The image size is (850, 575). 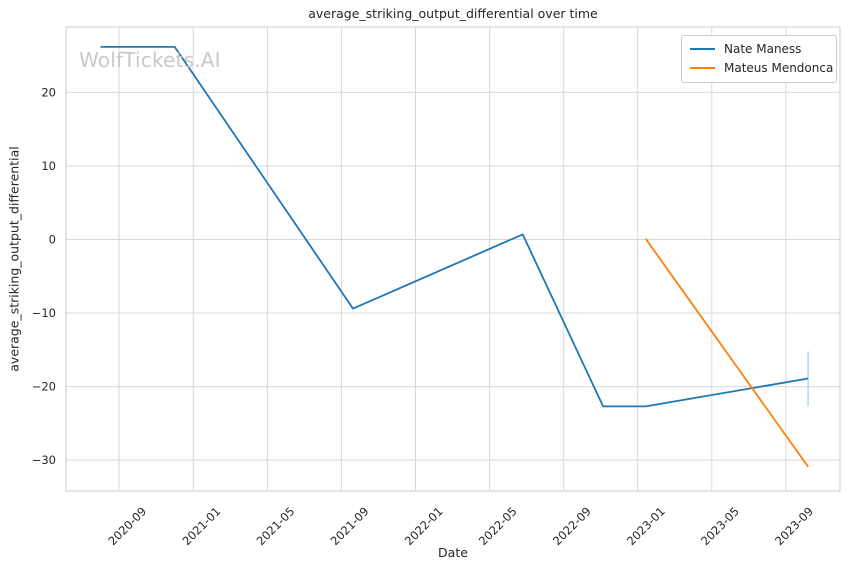 What do you see at coordinates (726, 353) in the screenshot?
I see `series-line-mateus-mendonca` at bounding box center [726, 353].